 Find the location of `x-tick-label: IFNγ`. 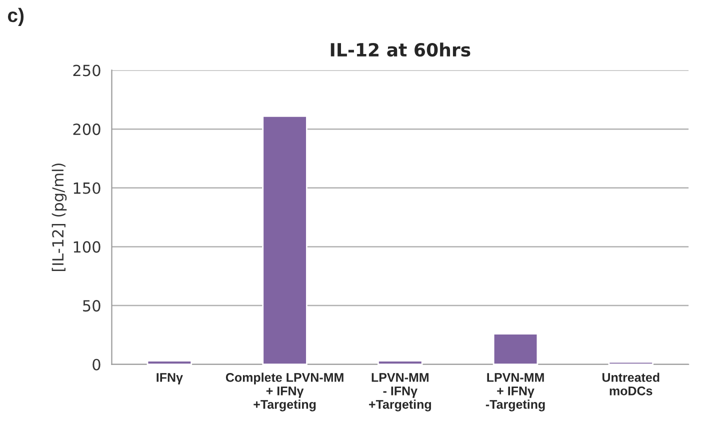

x-tick-label: IFNγ is located at coordinates (169, 378).